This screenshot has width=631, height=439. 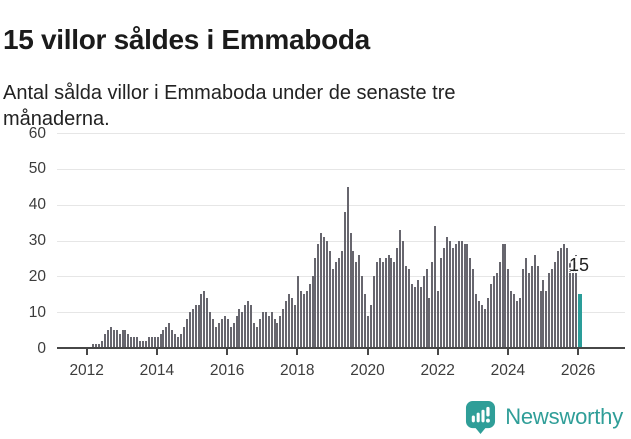 What do you see at coordinates (578, 370) in the screenshot?
I see `x-axis-tick-label: 2026` at bounding box center [578, 370].